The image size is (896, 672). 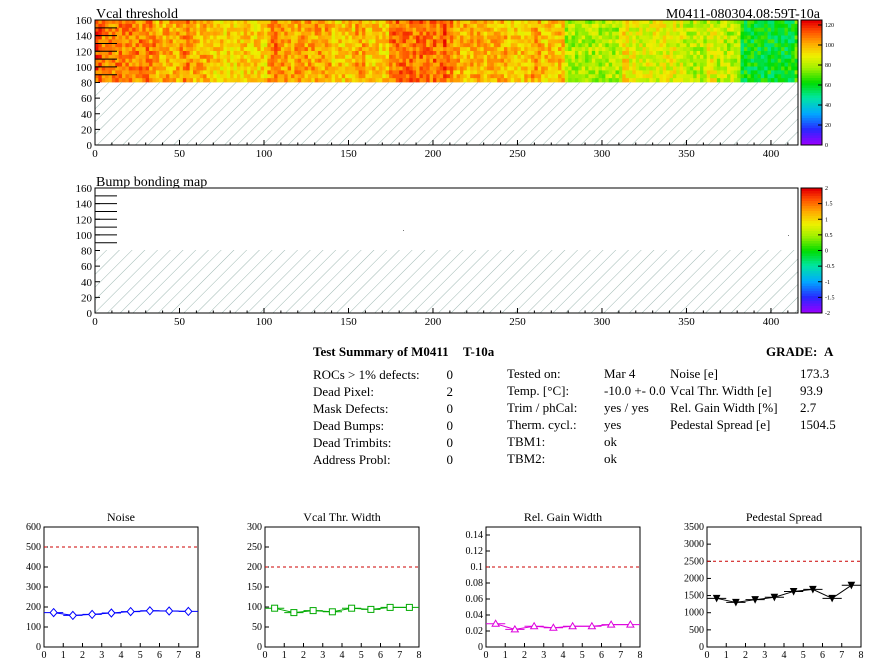 What do you see at coordinates (254, 527) in the screenshot?
I see `y-tick-label: 300` at bounding box center [254, 527].